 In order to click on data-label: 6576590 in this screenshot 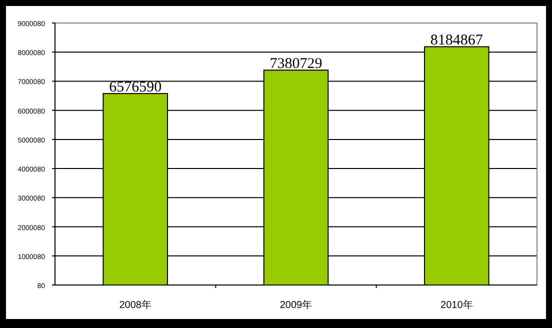, I will do `click(135, 88)`.